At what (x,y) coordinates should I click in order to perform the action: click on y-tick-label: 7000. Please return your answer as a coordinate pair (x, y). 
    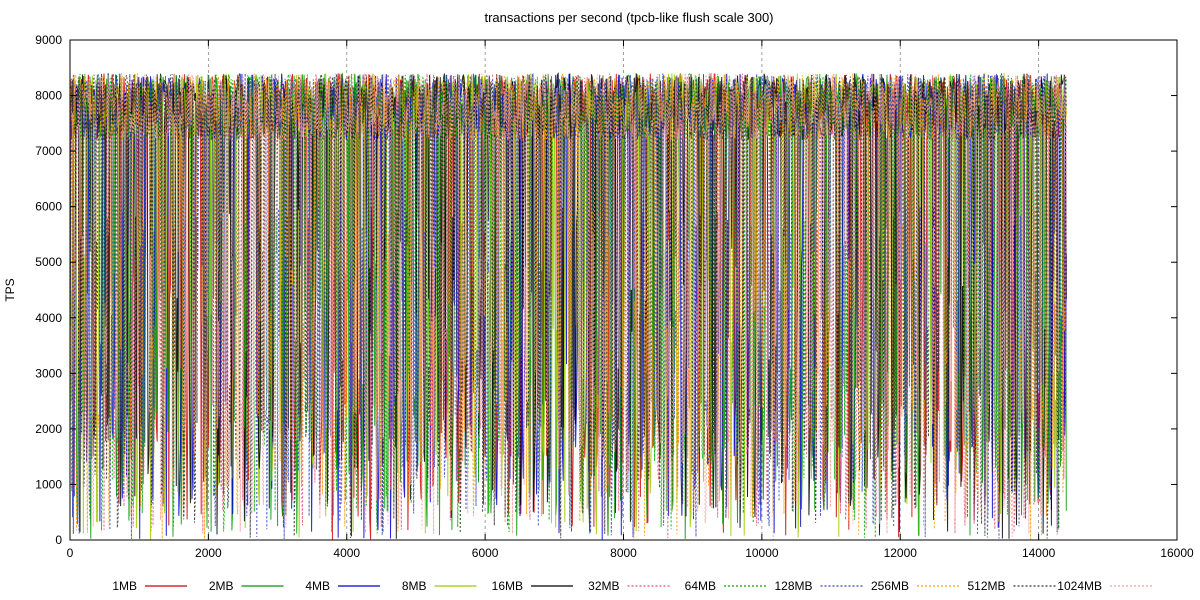
    Looking at the image, I should click on (48, 151).